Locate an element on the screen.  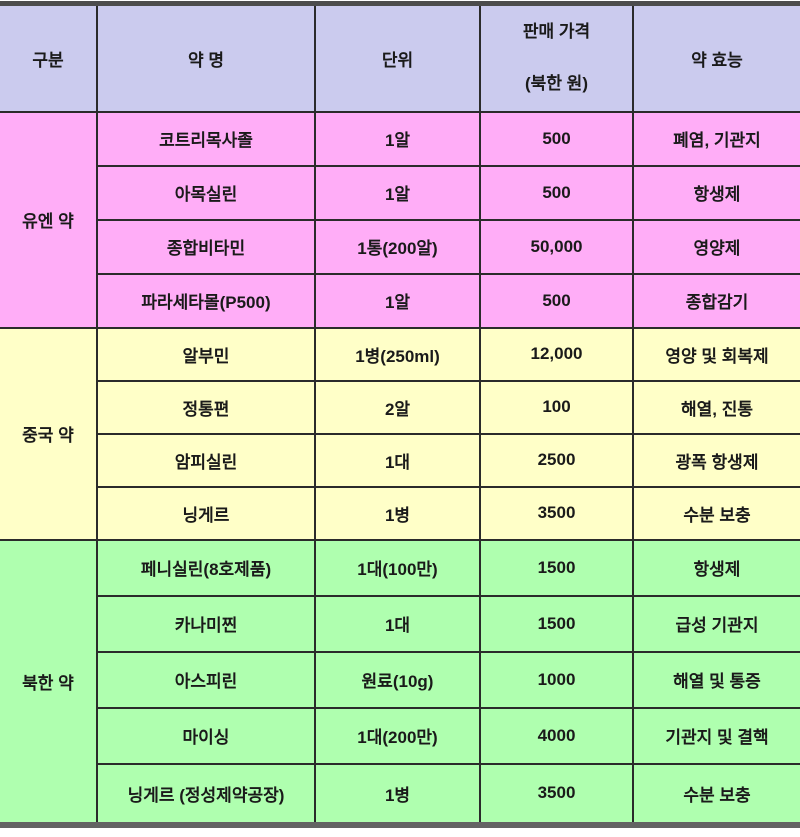
table-row: 아목실린 1알 500 항생제 is located at coordinates (400, 192).